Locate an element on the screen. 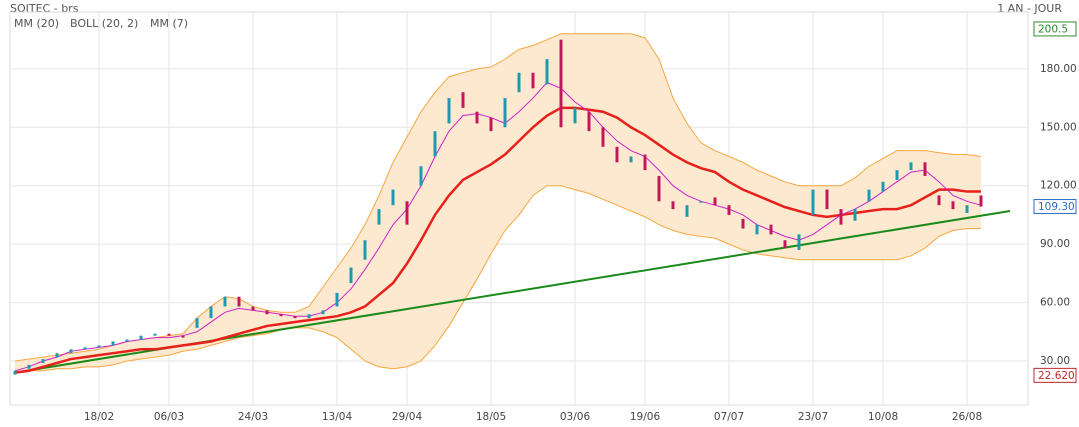 Image resolution: width=1079 pixels, height=427 pixels. y-tick-label: 90.00 is located at coordinates (1055, 244).